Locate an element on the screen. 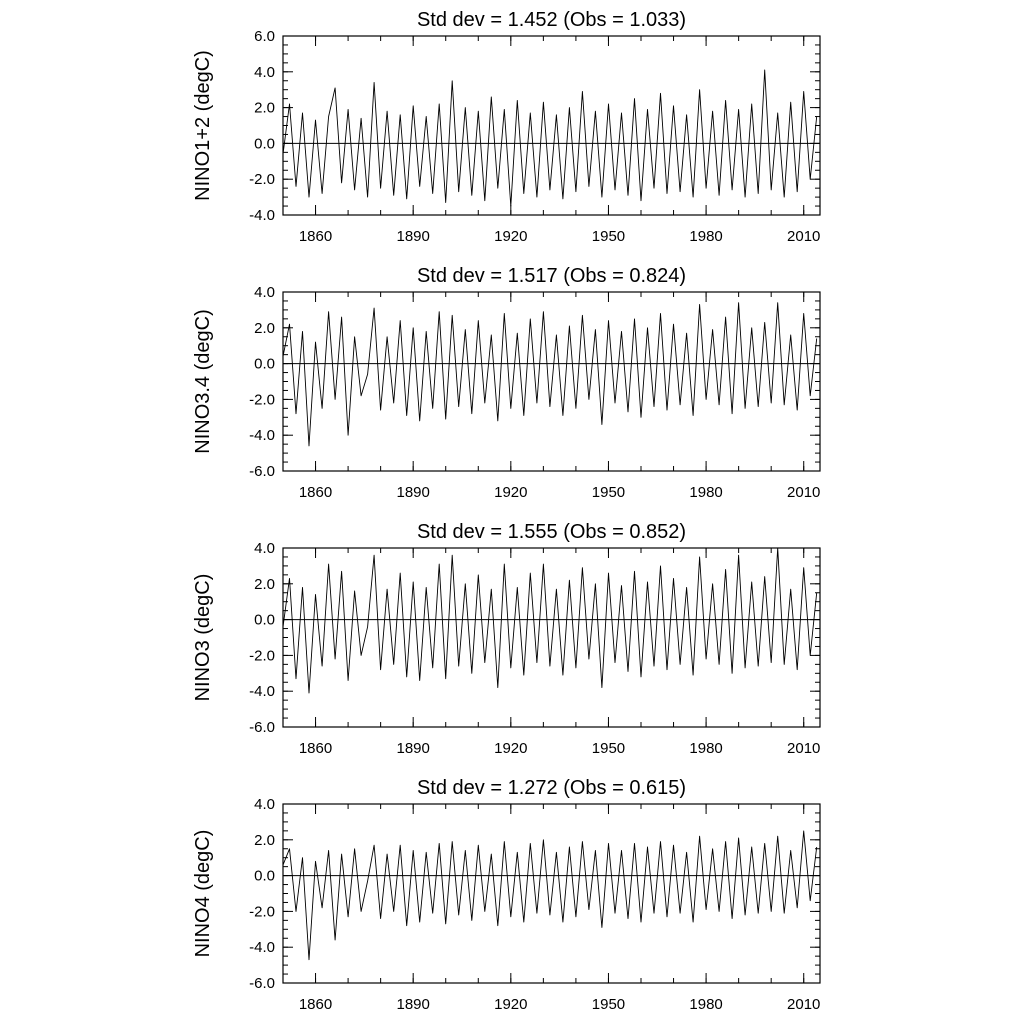 Image resolution: width=1024 pixels, height=1024 pixels. y-tick-label: 6.0 is located at coordinates (264, 36).